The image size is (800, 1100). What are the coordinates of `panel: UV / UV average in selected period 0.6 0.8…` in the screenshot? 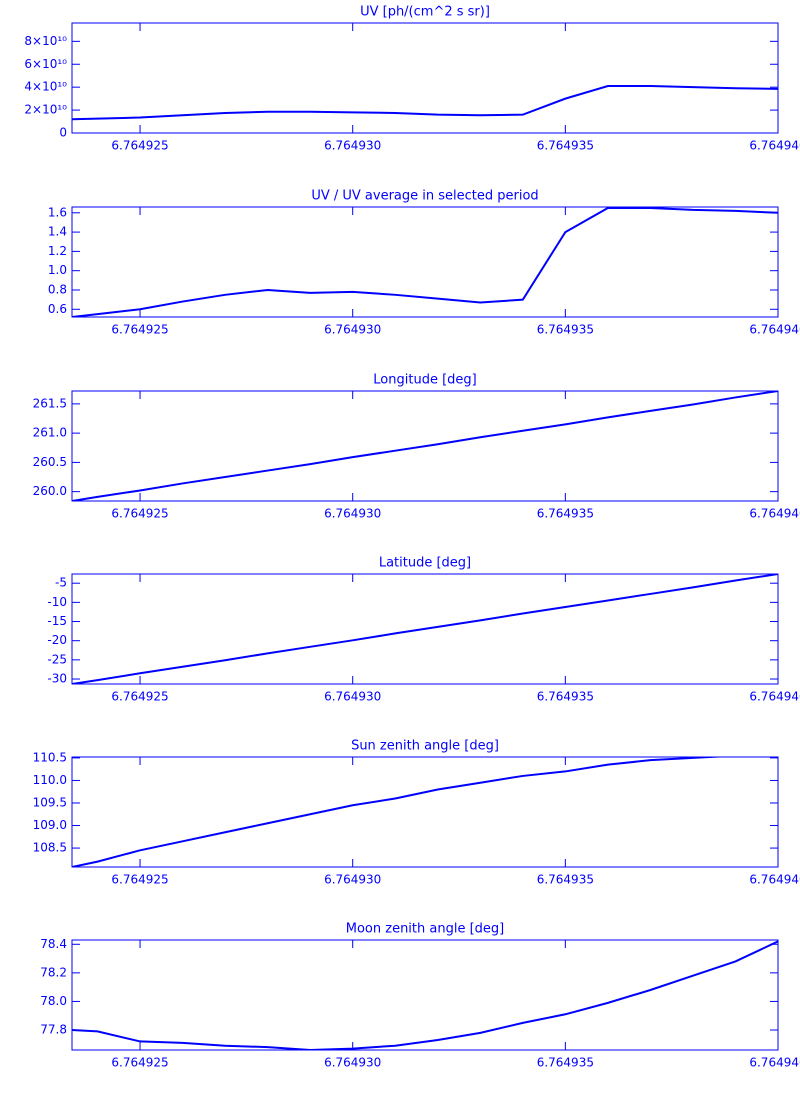 It's located at (424, 263).